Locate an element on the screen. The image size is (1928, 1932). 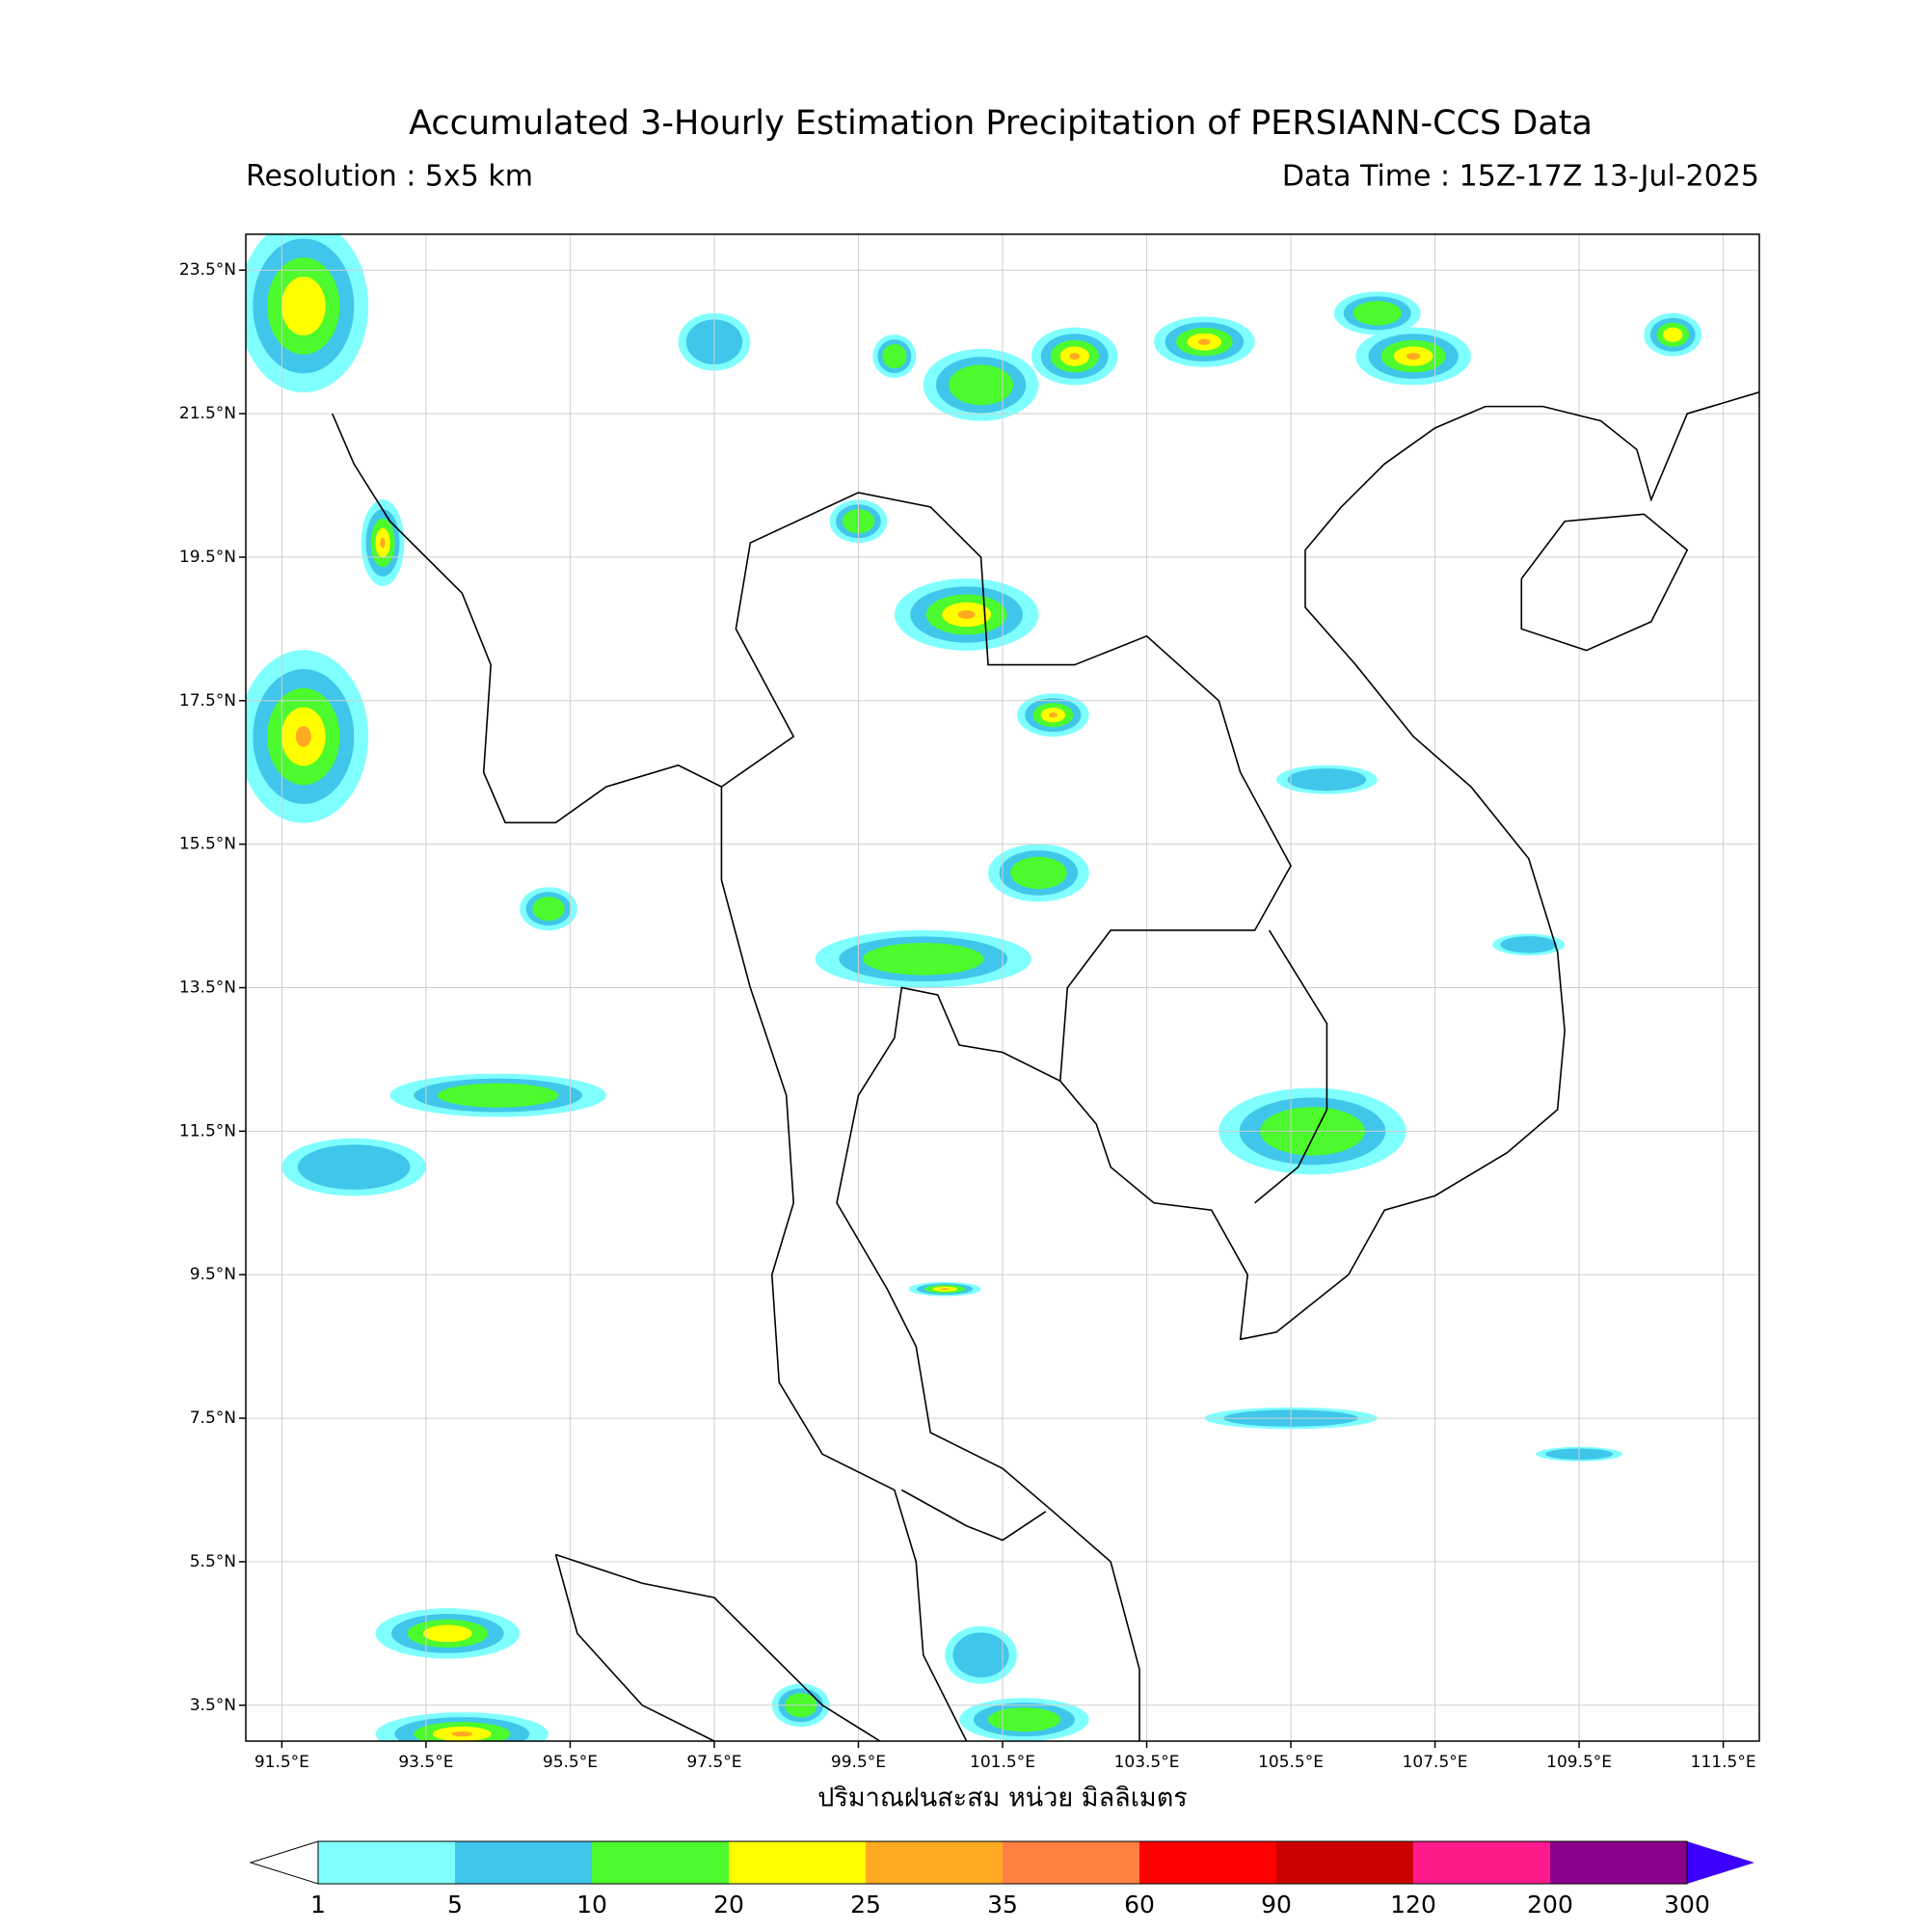
colorbar-tick-label: 25 is located at coordinates (866, 1905).